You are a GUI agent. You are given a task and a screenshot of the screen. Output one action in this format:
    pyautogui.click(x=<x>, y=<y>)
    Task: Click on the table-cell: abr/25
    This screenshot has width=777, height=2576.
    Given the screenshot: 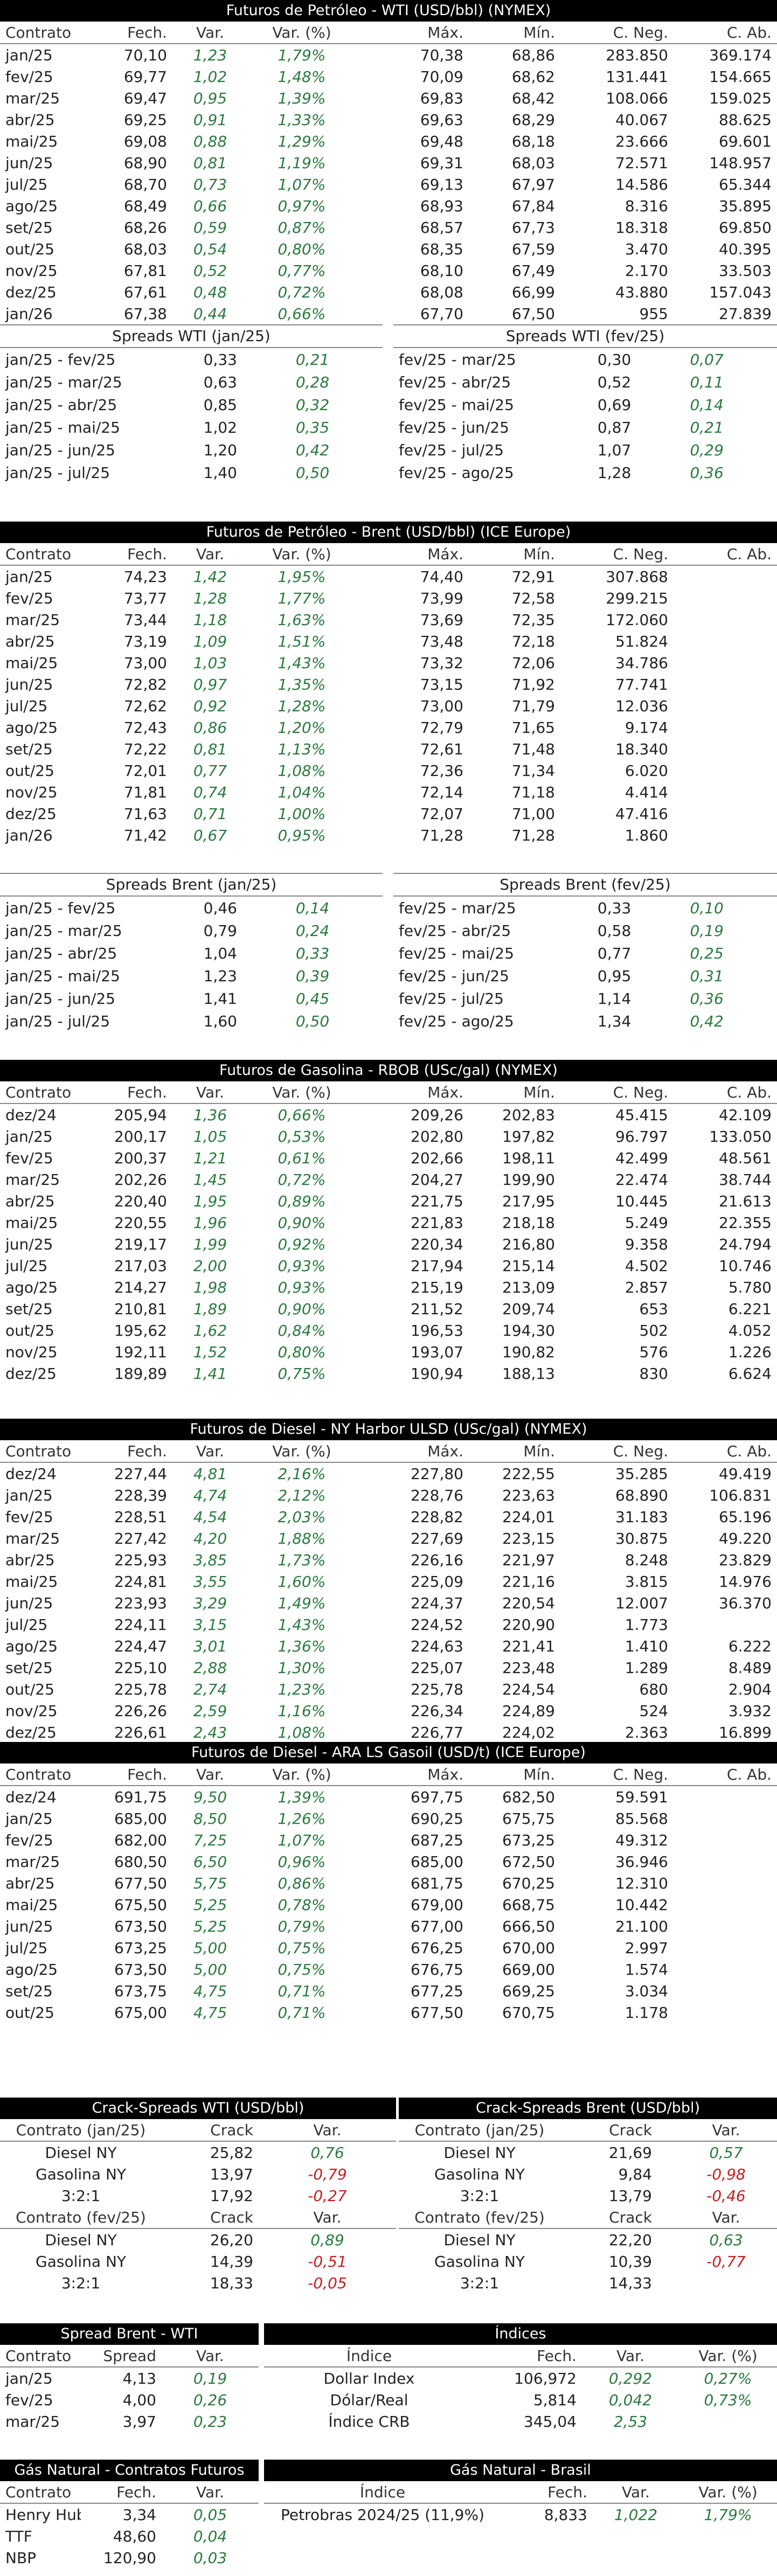 What is the action you would take?
    pyautogui.click(x=30, y=641)
    